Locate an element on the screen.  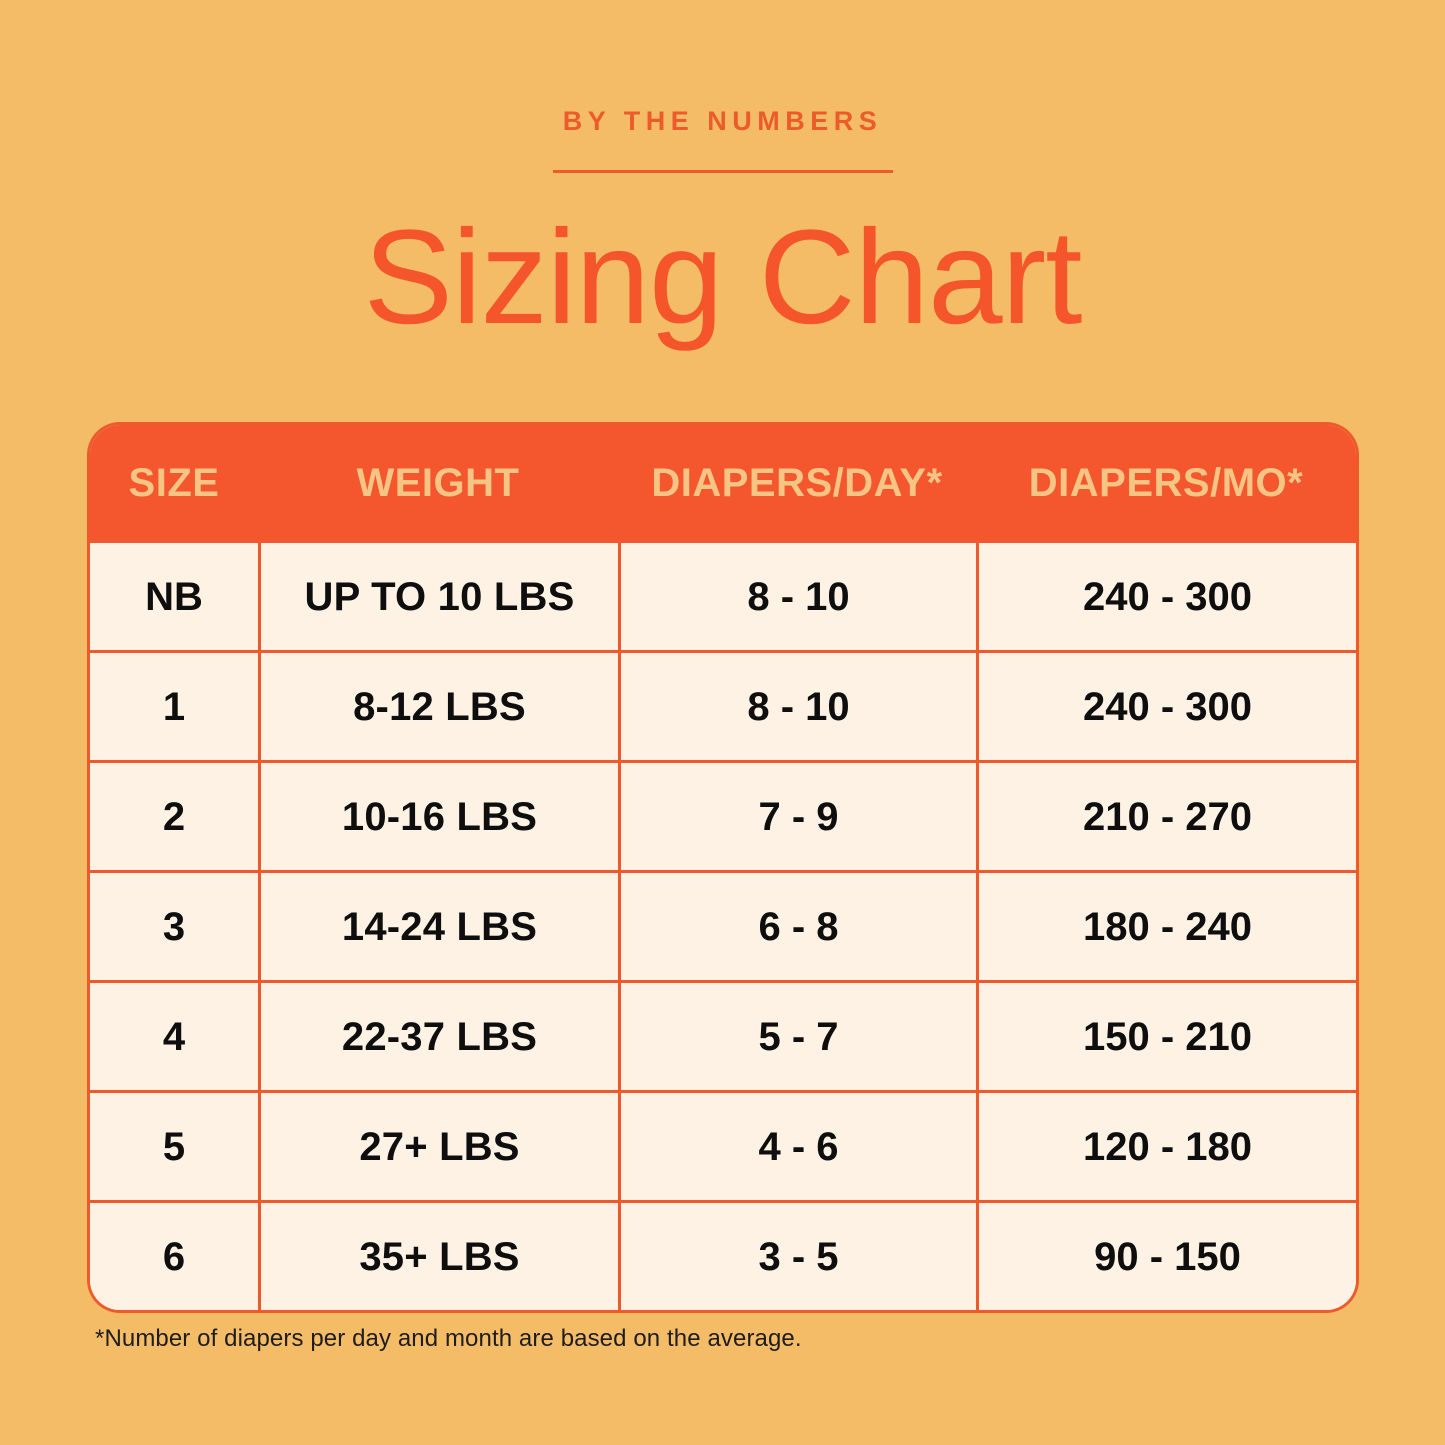
table-row: 2 10-16 LBS 7 - 9 210 - 270 is located at coordinates (723, 815).